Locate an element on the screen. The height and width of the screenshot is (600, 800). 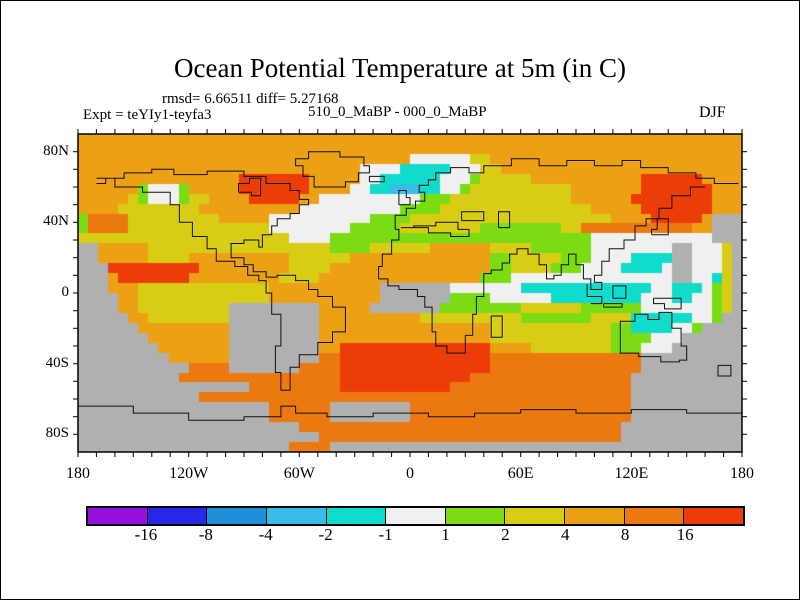
colorbar-level-2: 2 is located at coordinates (505, 534).